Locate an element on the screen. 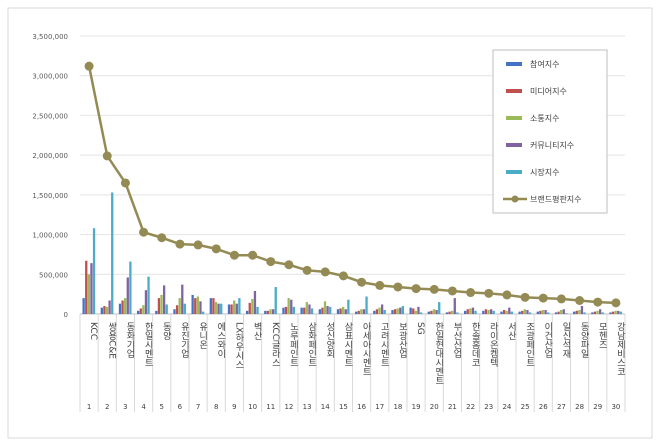 This screenshot has height=446, width=660. y-tick-label: 500,000 is located at coordinates (53, 275).